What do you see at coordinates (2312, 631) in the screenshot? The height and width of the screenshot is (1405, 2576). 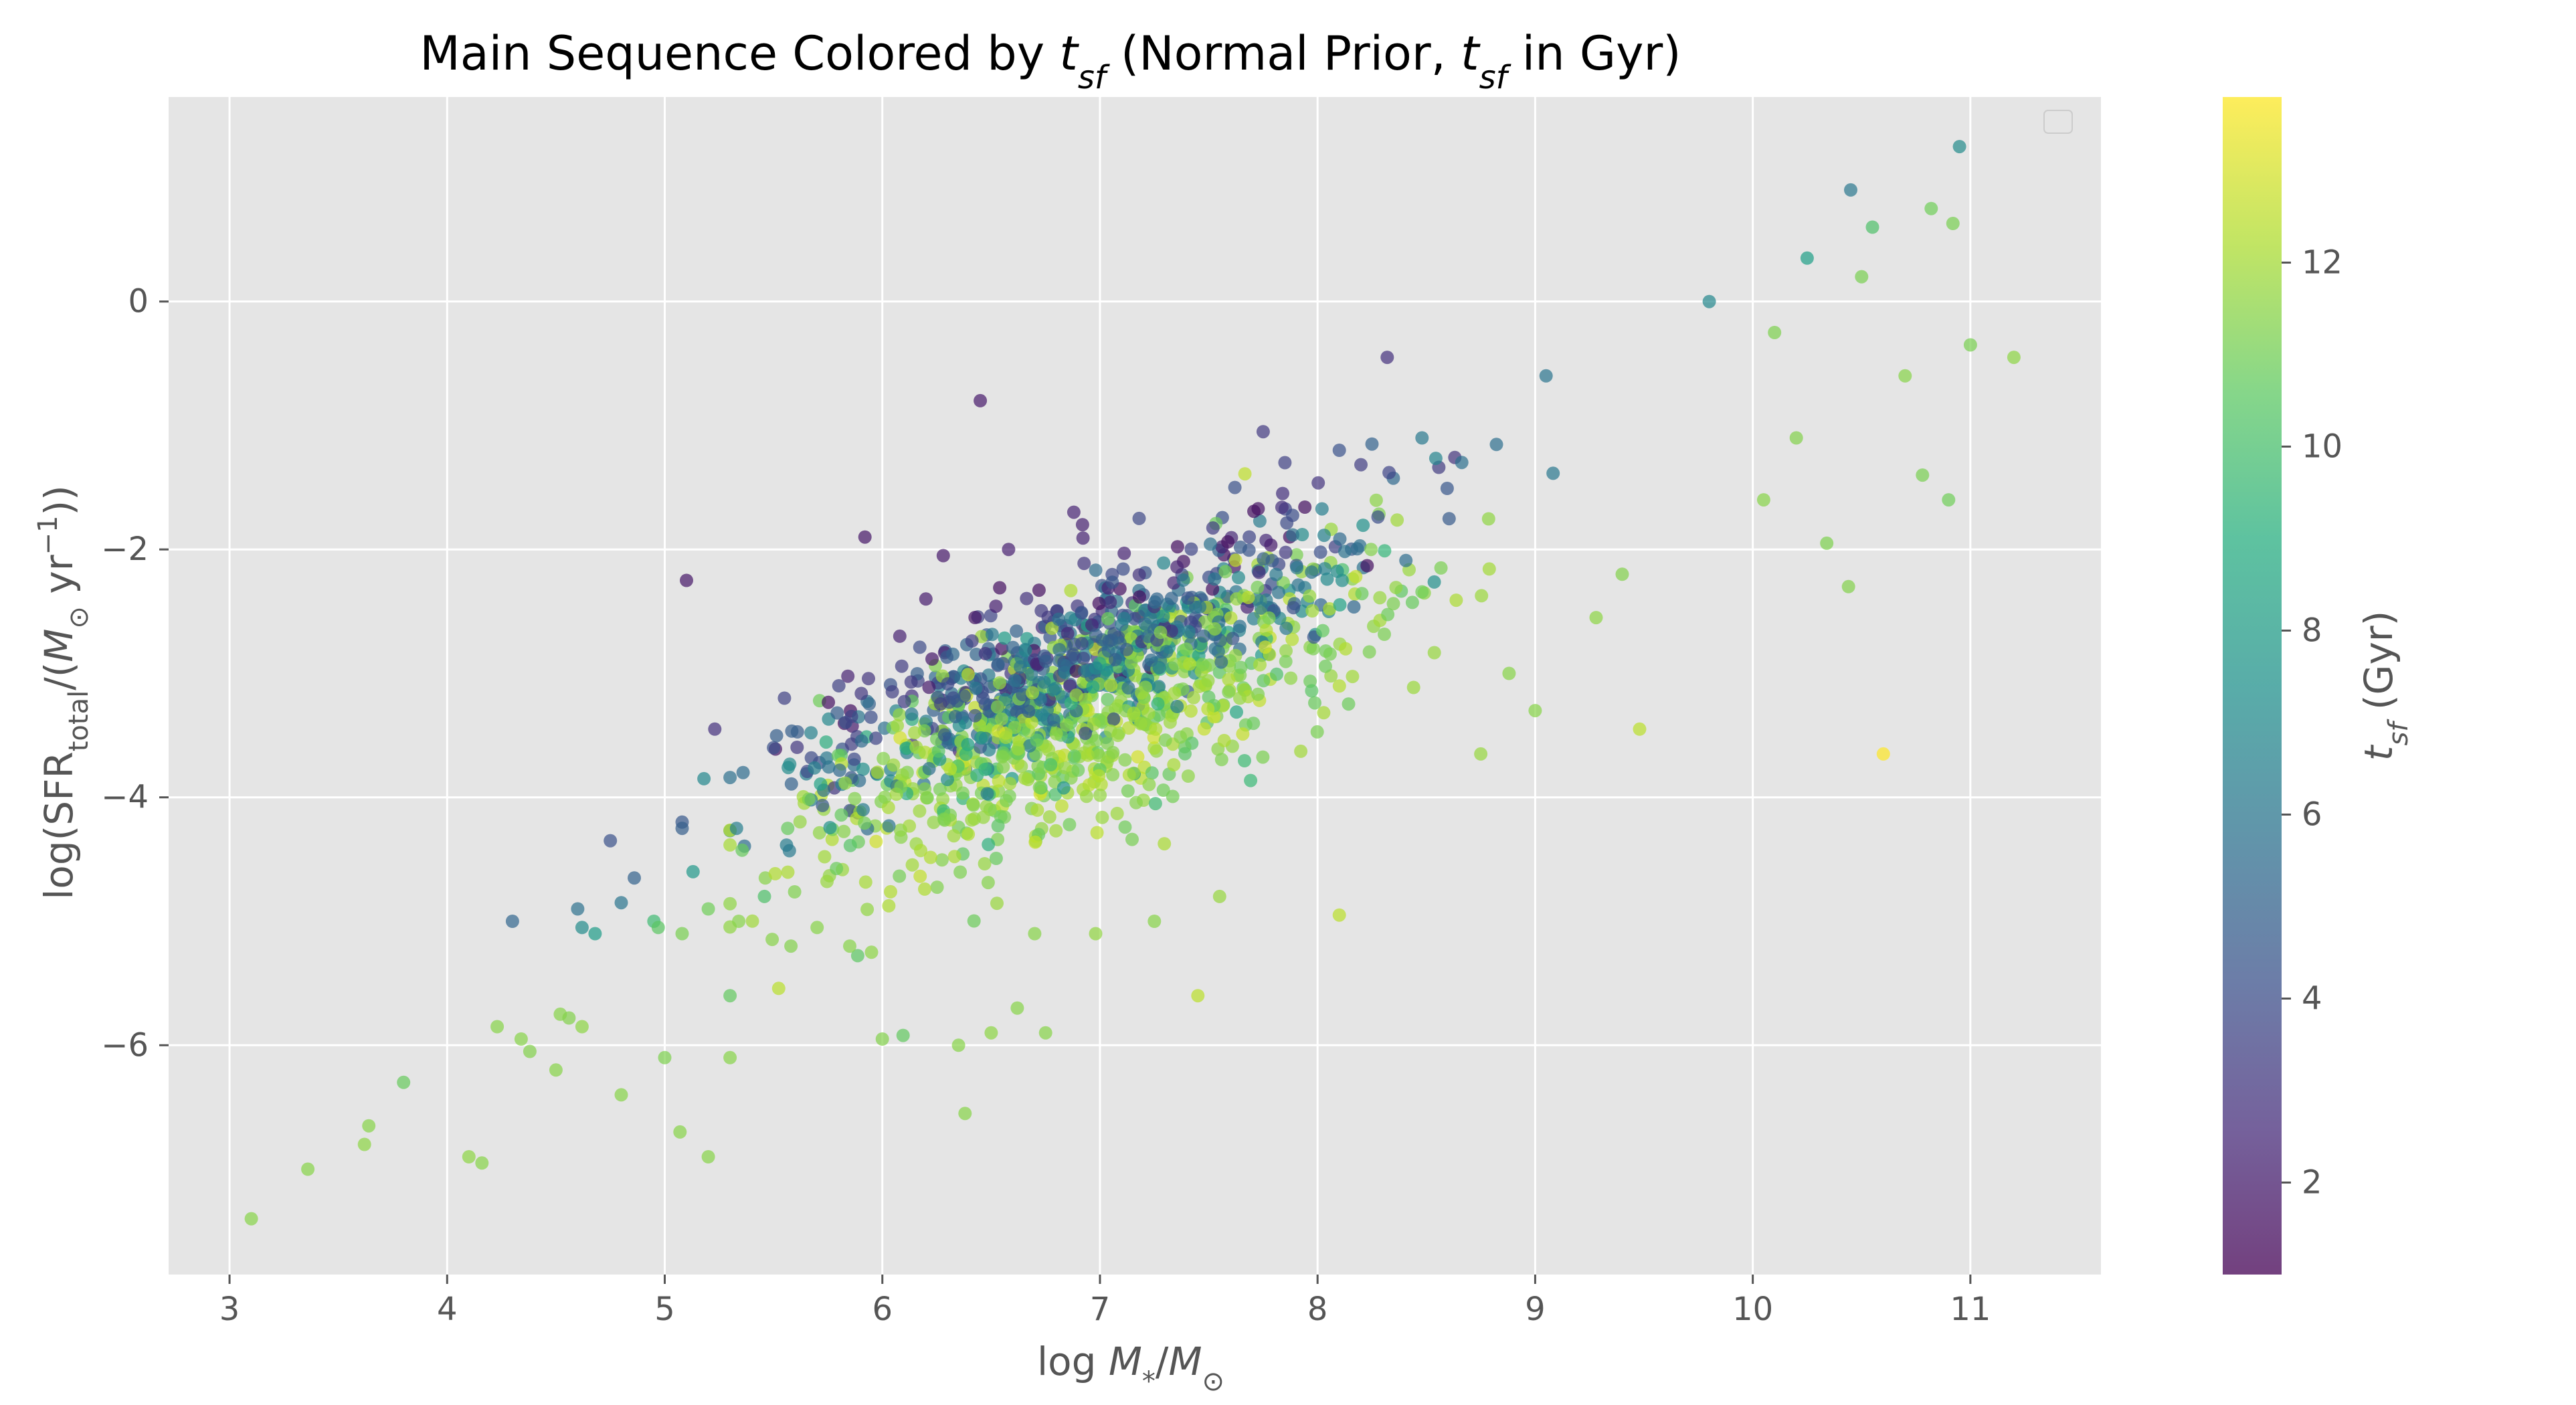 I see `colorbar-tick-label: 8` at bounding box center [2312, 631].